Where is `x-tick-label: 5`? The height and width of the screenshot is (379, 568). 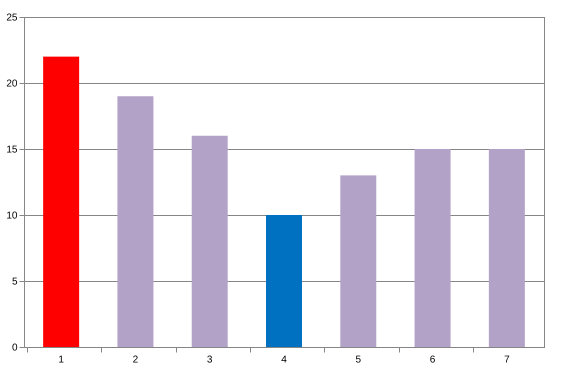
x-tick-label: 5 is located at coordinates (359, 360).